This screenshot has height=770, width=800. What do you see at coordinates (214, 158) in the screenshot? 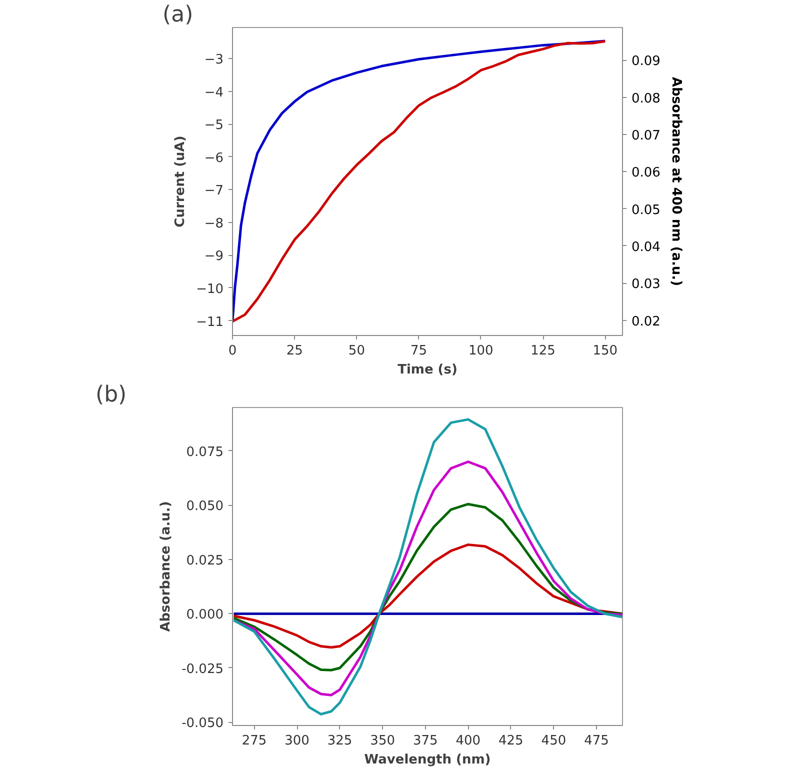
I see `y-tick-label: −6` at bounding box center [214, 158].